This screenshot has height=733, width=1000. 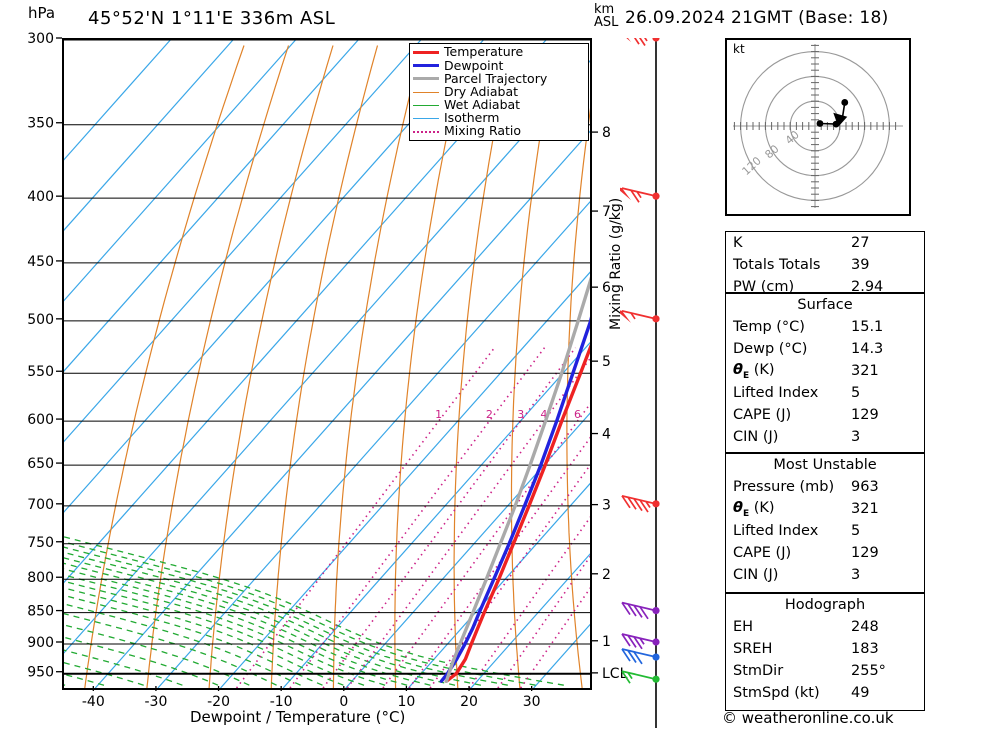 What do you see at coordinates (769, 327) in the screenshot?
I see `surface-index-label: Temp (°C)` at bounding box center [769, 327].